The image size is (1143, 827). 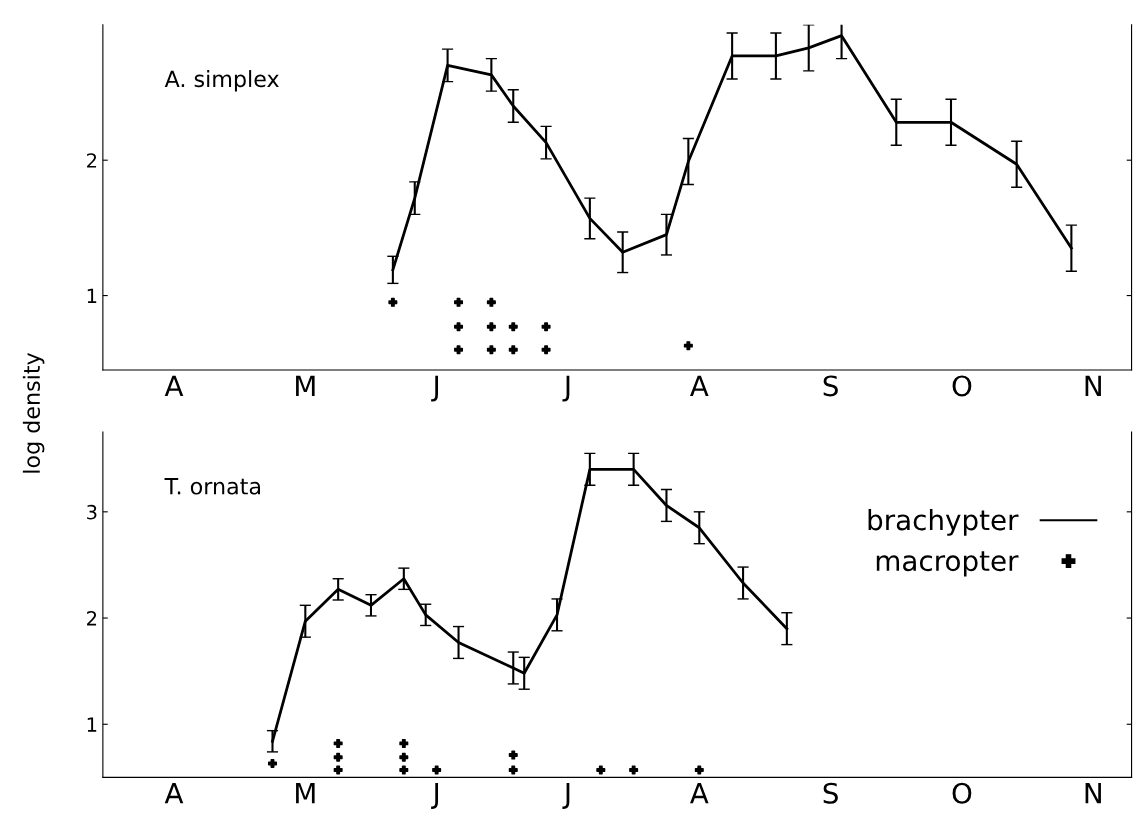 What do you see at coordinates (212, 486) in the screenshot?
I see `annotation: T. ornata` at bounding box center [212, 486].